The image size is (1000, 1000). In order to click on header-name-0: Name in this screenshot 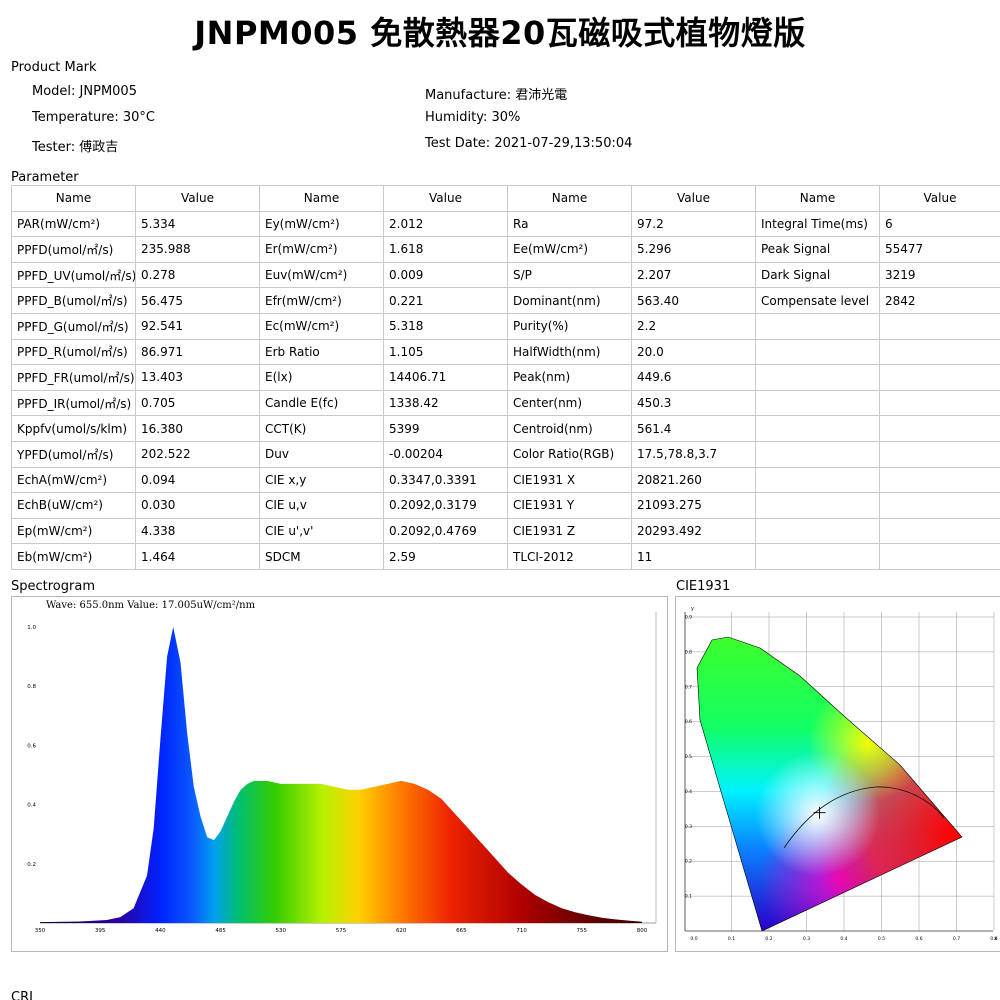, I will do `click(73, 198)`.